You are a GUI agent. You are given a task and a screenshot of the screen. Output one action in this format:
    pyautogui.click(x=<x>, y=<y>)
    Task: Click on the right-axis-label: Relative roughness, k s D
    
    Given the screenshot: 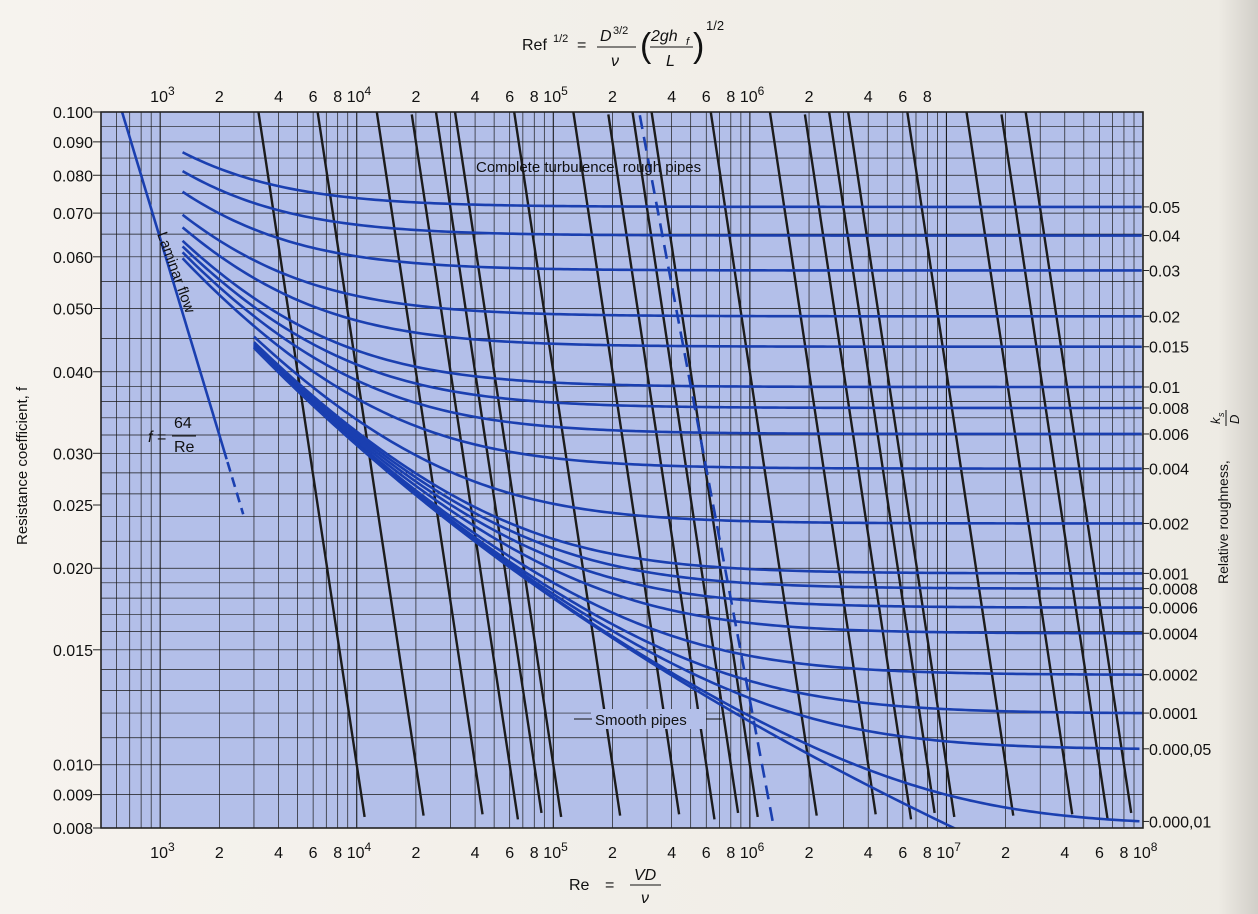 What is the action you would take?
    pyautogui.click(x=1225, y=497)
    